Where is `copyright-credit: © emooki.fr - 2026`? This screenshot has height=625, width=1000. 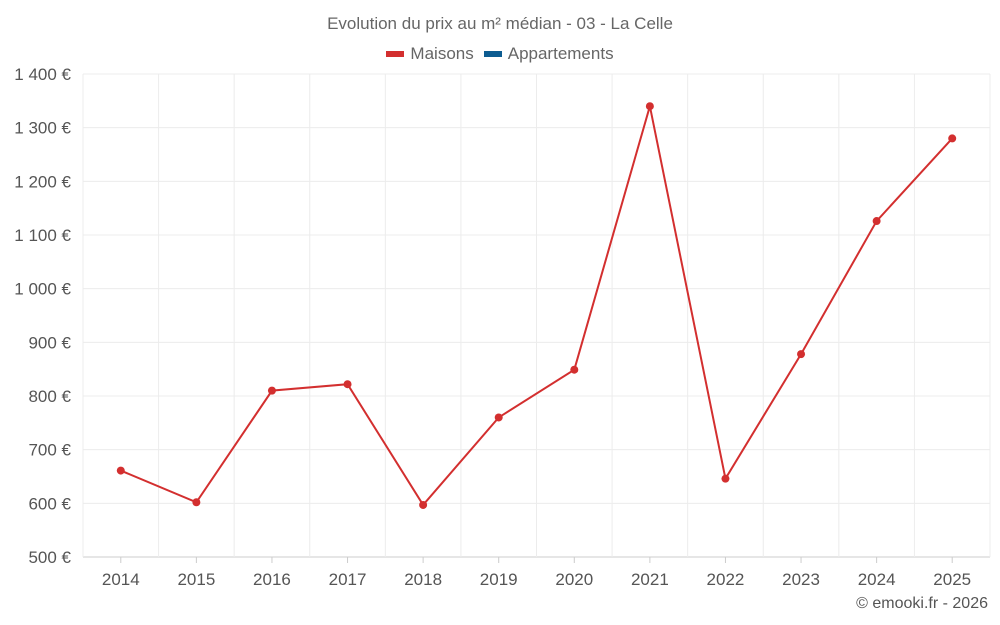
copyright-credit: © emooki.fr - 2026 is located at coordinates (922, 603).